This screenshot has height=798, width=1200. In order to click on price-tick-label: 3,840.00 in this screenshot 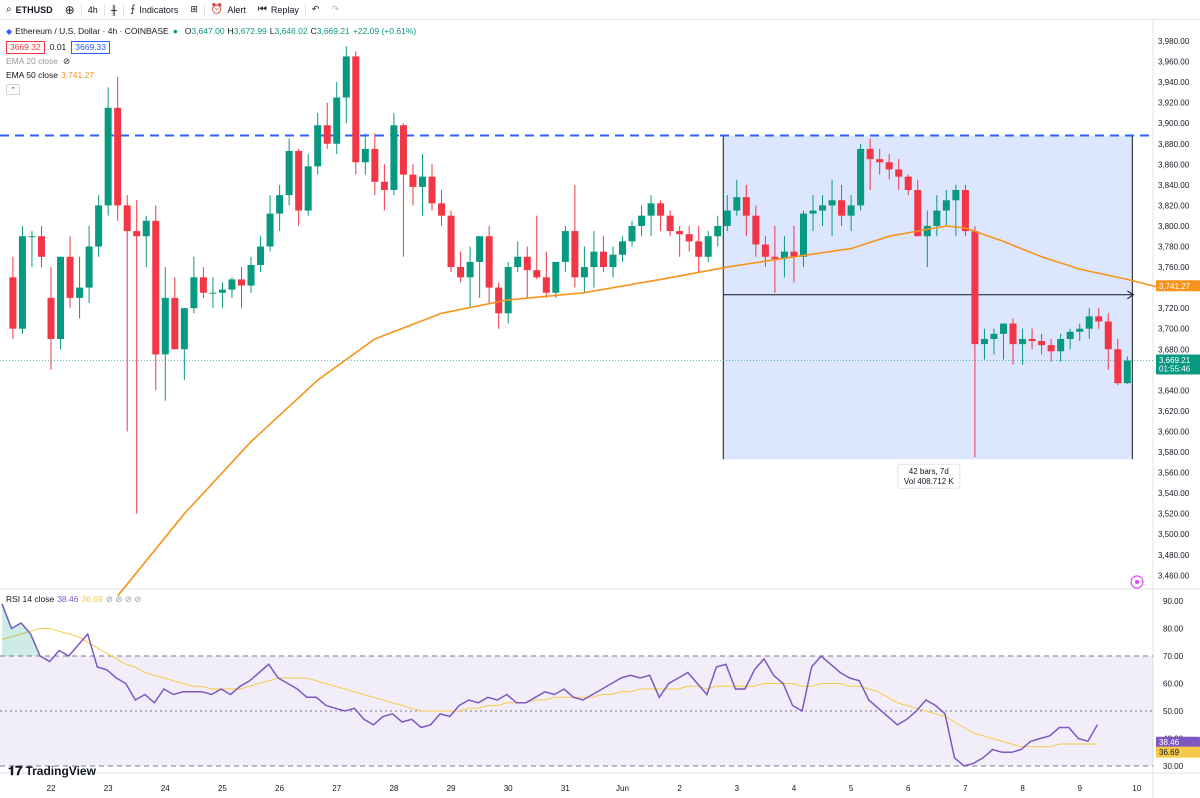, I will do `click(1174, 185)`.